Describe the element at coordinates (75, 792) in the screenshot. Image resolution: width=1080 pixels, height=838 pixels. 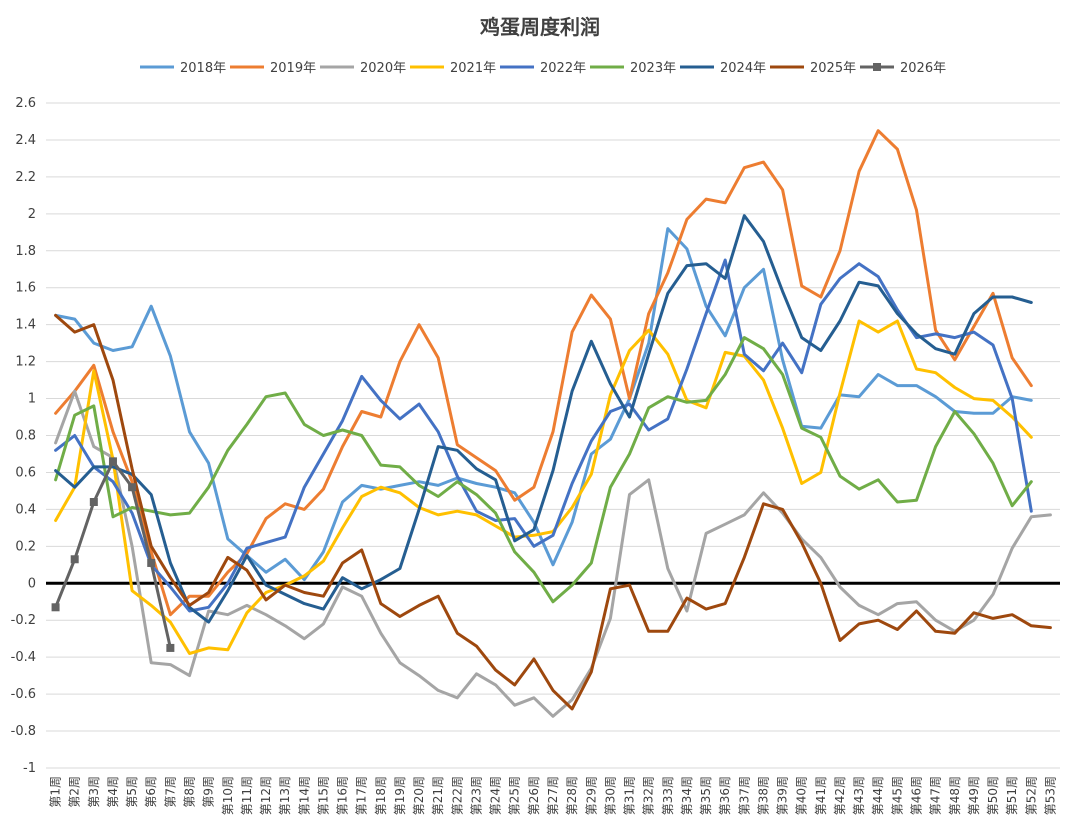
I see `x-tick-label: 第2周` at that location.